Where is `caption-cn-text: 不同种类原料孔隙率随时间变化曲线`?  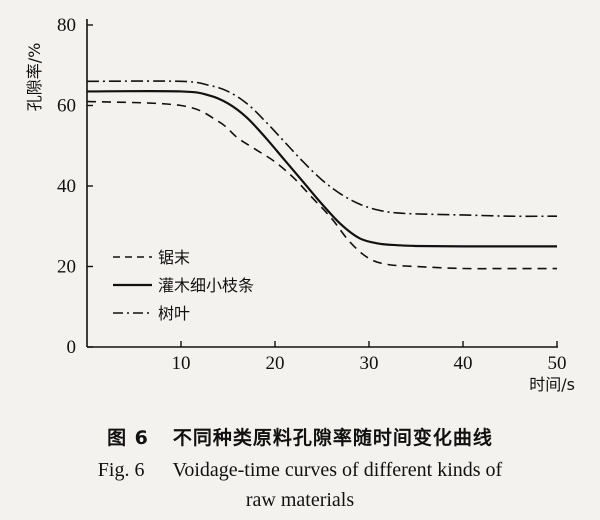 caption-cn-text: 不同种类原料孔隙率随时间变化曲线 is located at coordinates (332, 438).